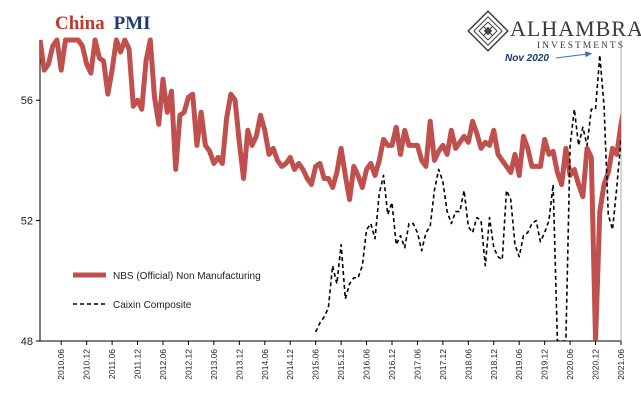  I want to click on x-tick-label: 2014.12, so click(290, 364).